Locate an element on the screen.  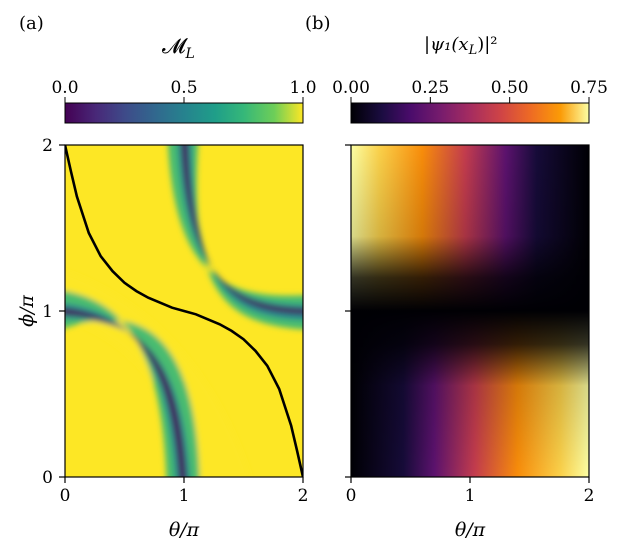
colorbar-tick-label: 0.25 is located at coordinates (430, 88).